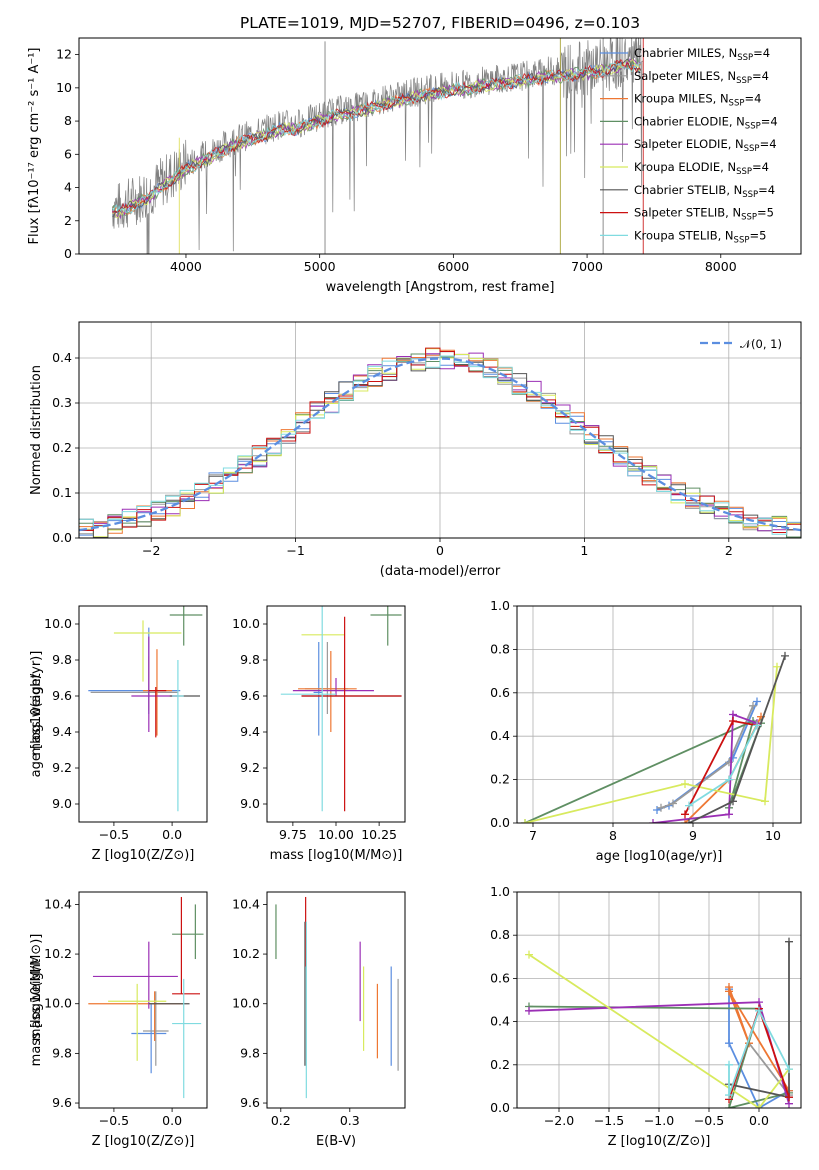  What do you see at coordinates (659, 1120) in the screenshot?
I see `x-tick-label: −1.0` at bounding box center [659, 1120].